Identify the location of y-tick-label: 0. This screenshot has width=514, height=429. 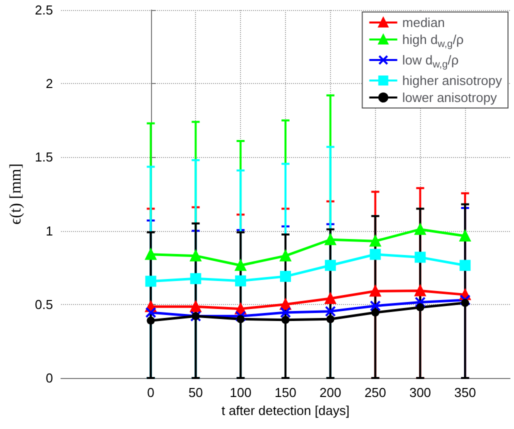
(49, 378).